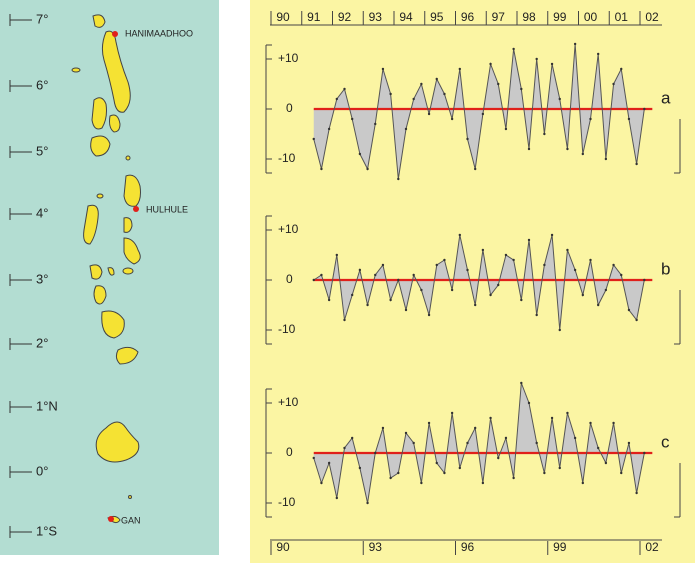  What do you see at coordinates (591, 17) in the screenshot?
I see `x-tick-label: 00` at bounding box center [591, 17].